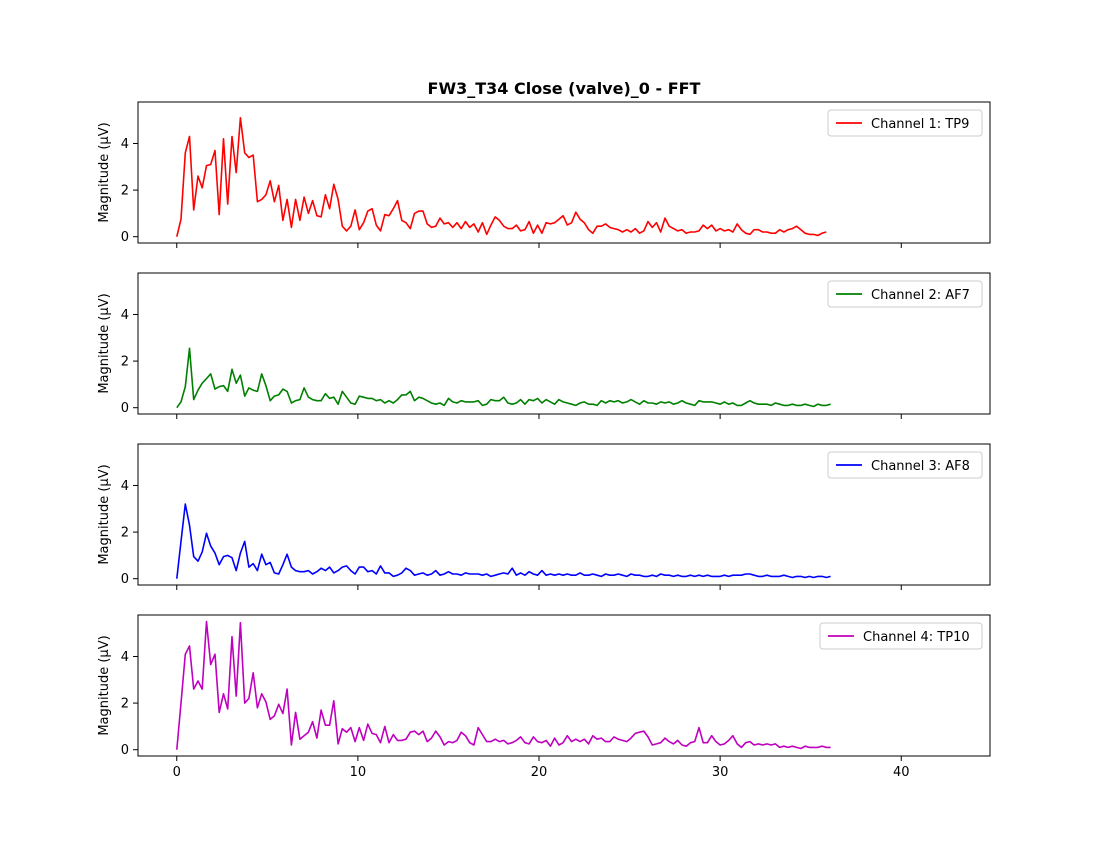 This screenshot has width=1100, height=850. Describe the element at coordinates (920, 124) in the screenshot. I see `legend-label: Channel 1: TP9` at that location.